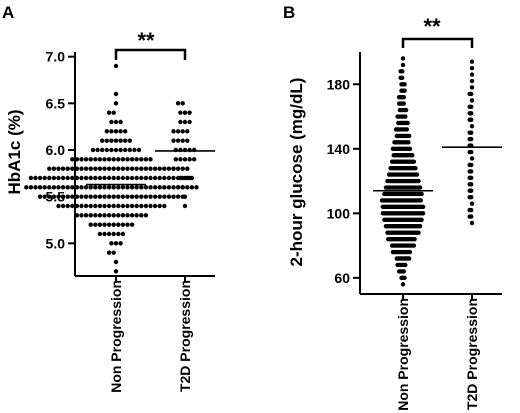  What do you see at coordinates (56, 103) in the screenshot?
I see `panel-a-y-tick-label-4: 6.5` at bounding box center [56, 103].